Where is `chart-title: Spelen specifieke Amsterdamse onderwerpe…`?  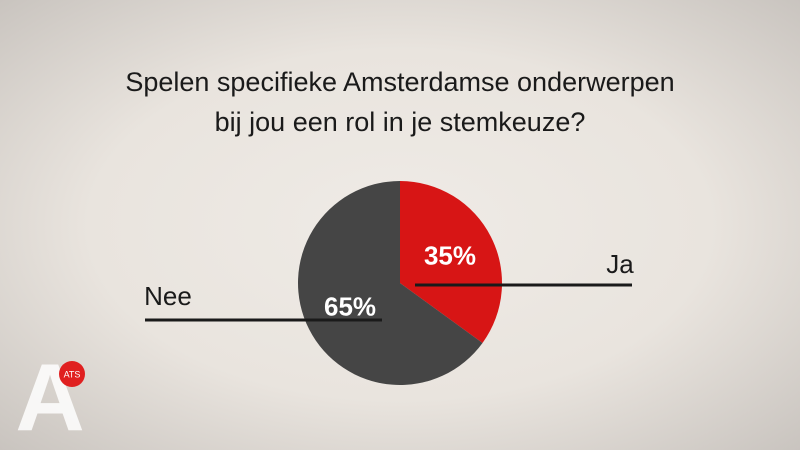
chart-title: Spelen specifieke Amsterdamse onderwerpe… is located at coordinates (400, 102).